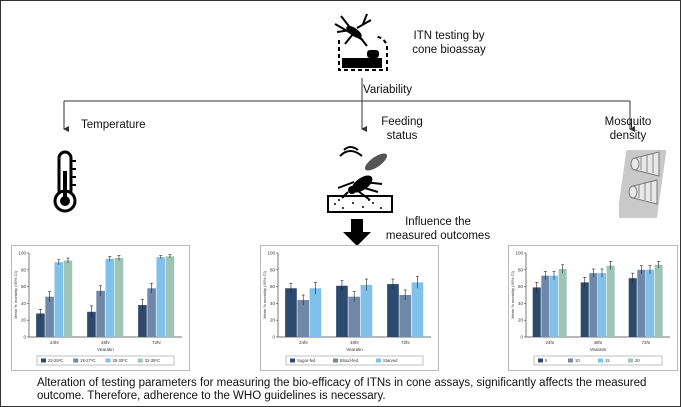 The height and width of the screenshot is (407, 681). I want to click on bar-15-48hr, so click(602, 305).